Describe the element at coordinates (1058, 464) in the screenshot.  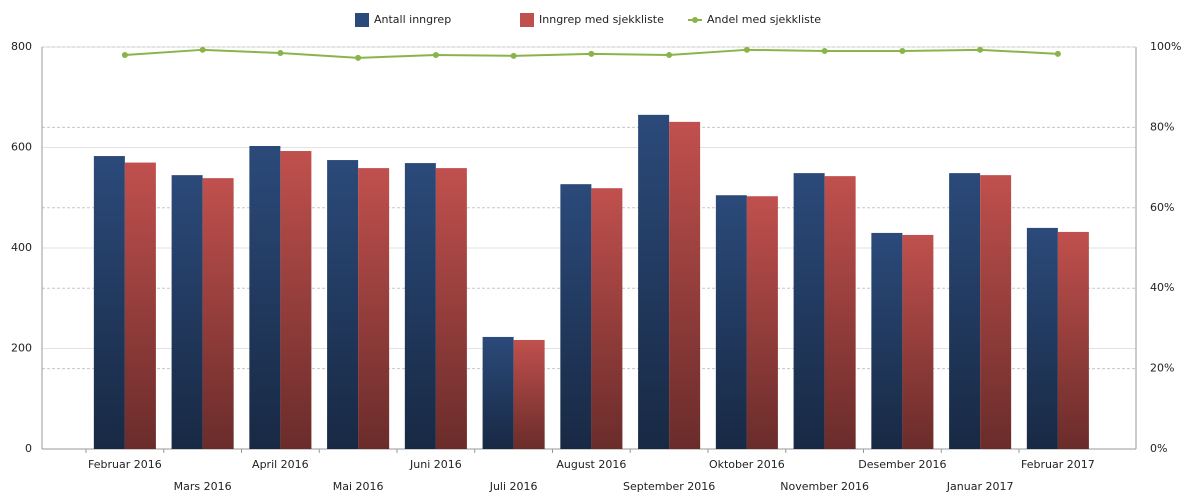
I see `x-tick-label: Februar 2017` at that location.